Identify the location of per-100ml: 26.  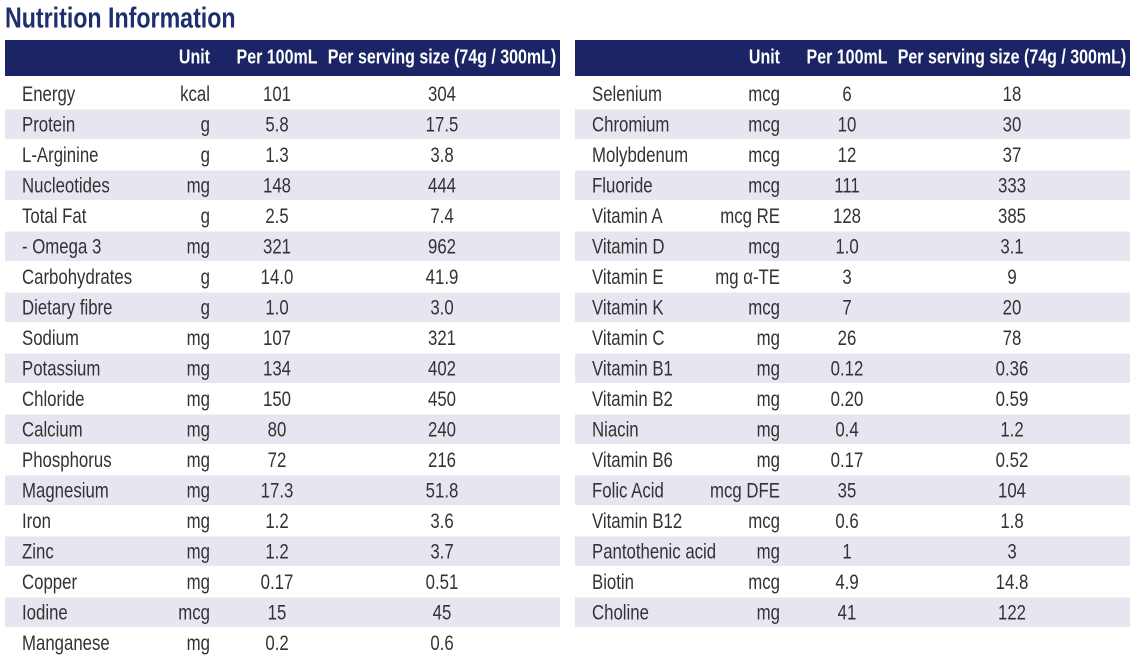
(847, 338).